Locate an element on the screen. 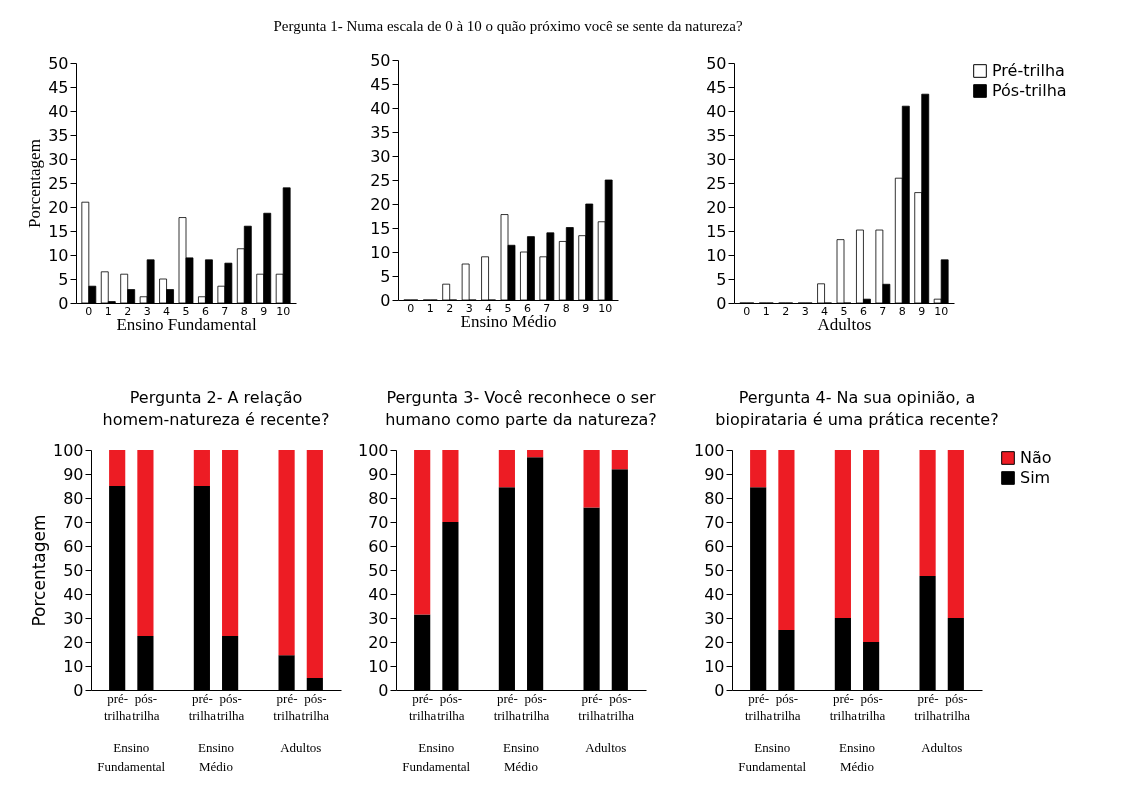 Image resolution: width=1123 pixels, height=798 pixels. x-tick-label: 2 is located at coordinates (786, 311).